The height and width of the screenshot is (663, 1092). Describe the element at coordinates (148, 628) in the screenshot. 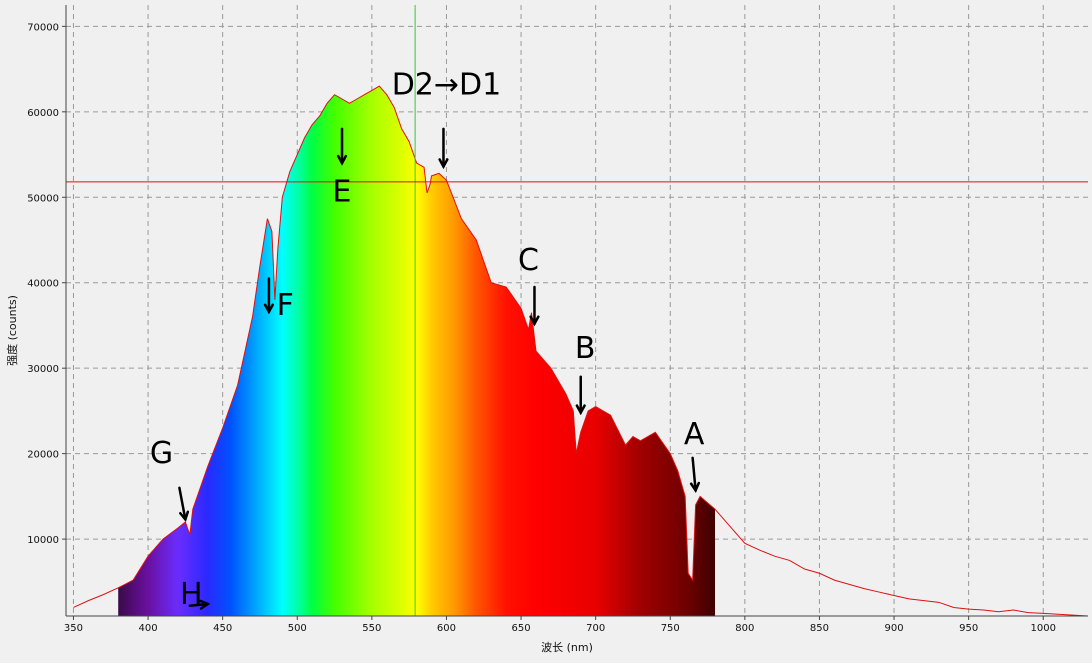

I see `x-tick-label: 400` at that location.